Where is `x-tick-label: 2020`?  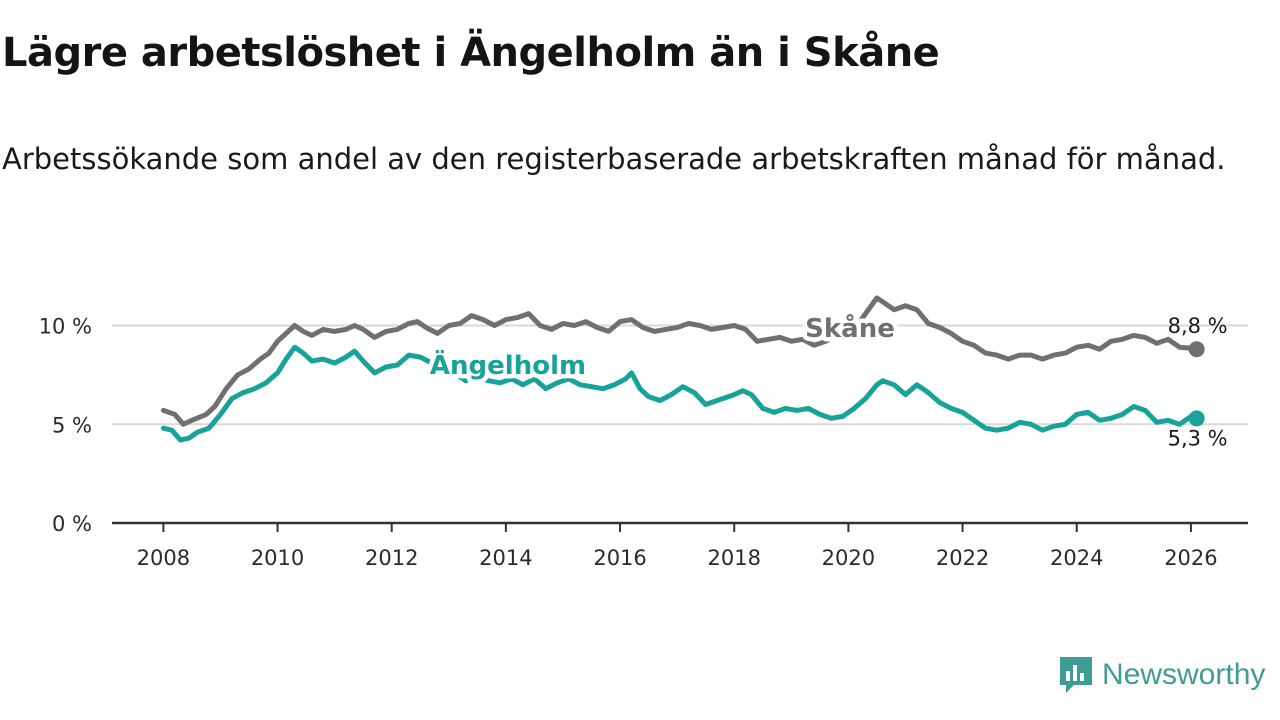 x-tick-label: 2020 is located at coordinates (848, 558).